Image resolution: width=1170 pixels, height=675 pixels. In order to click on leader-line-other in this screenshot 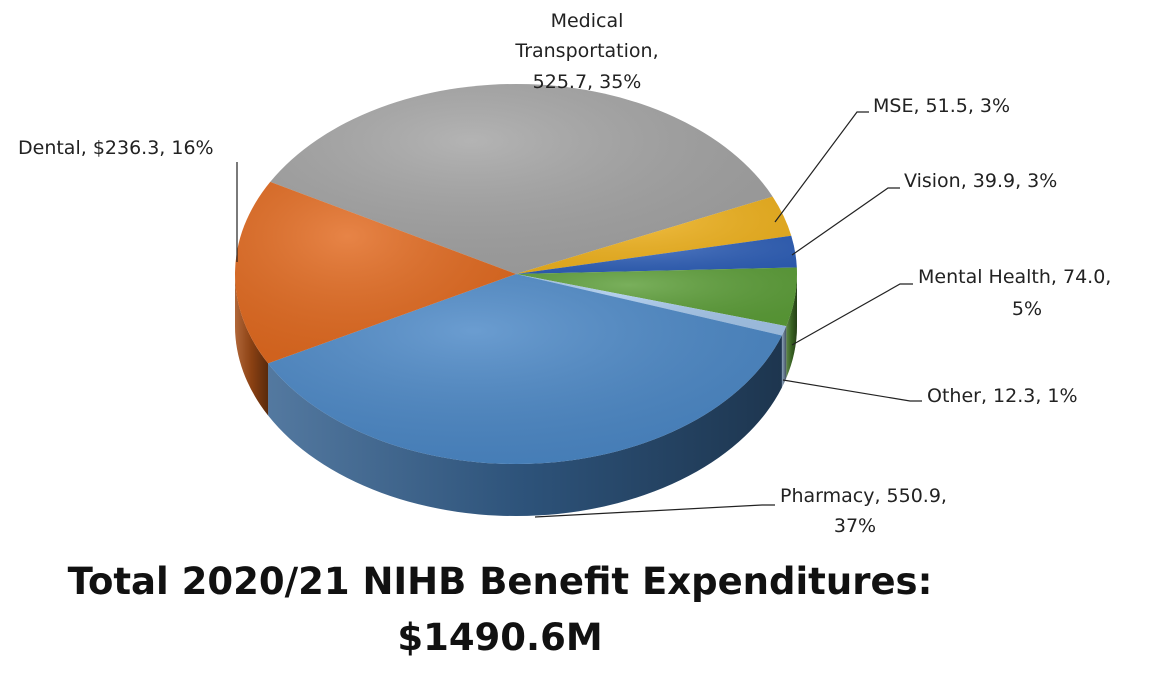, I will do `click(852, 390)`.